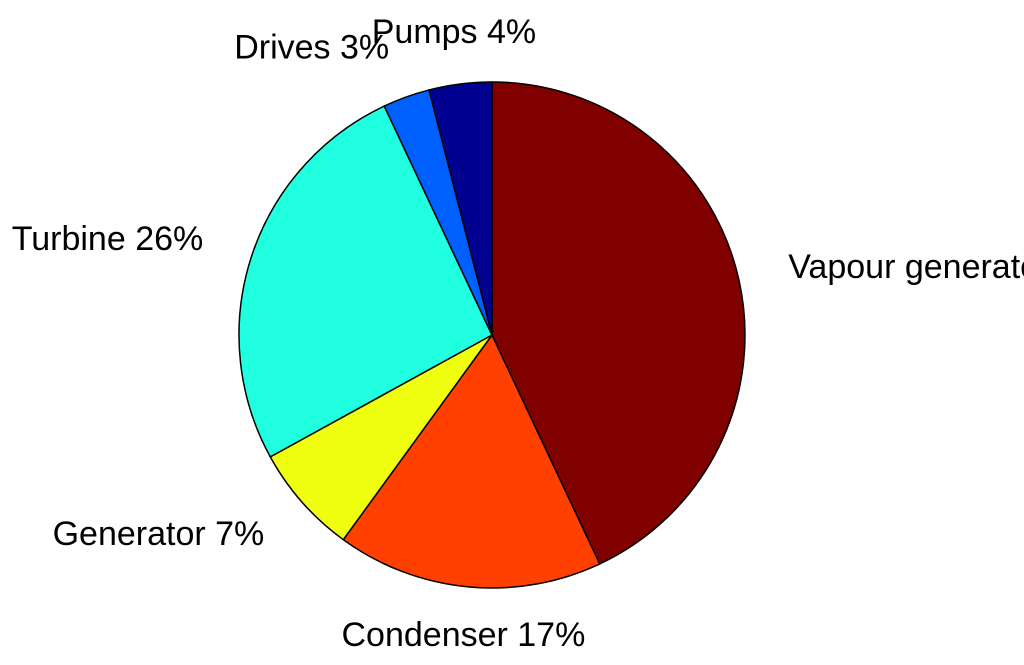  What do you see at coordinates (159, 534) in the screenshot?
I see `slice-label: Generator 7%` at bounding box center [159, 534].